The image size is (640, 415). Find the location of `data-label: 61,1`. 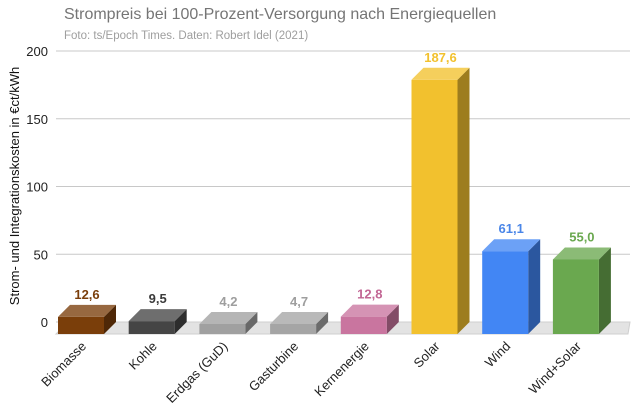

data-label: 61,1 is located at coordinates (511, 228).